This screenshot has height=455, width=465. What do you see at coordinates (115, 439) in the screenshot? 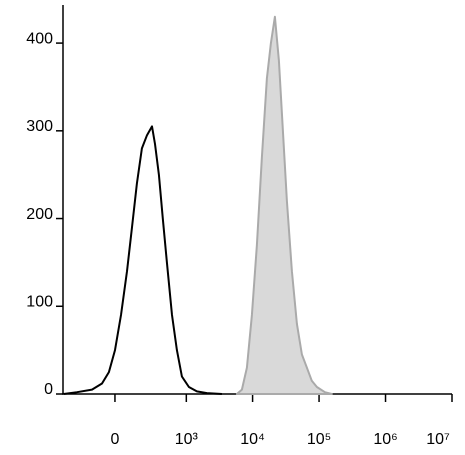
I see `x-tick-label: 0` at bounding box center [115, 439].